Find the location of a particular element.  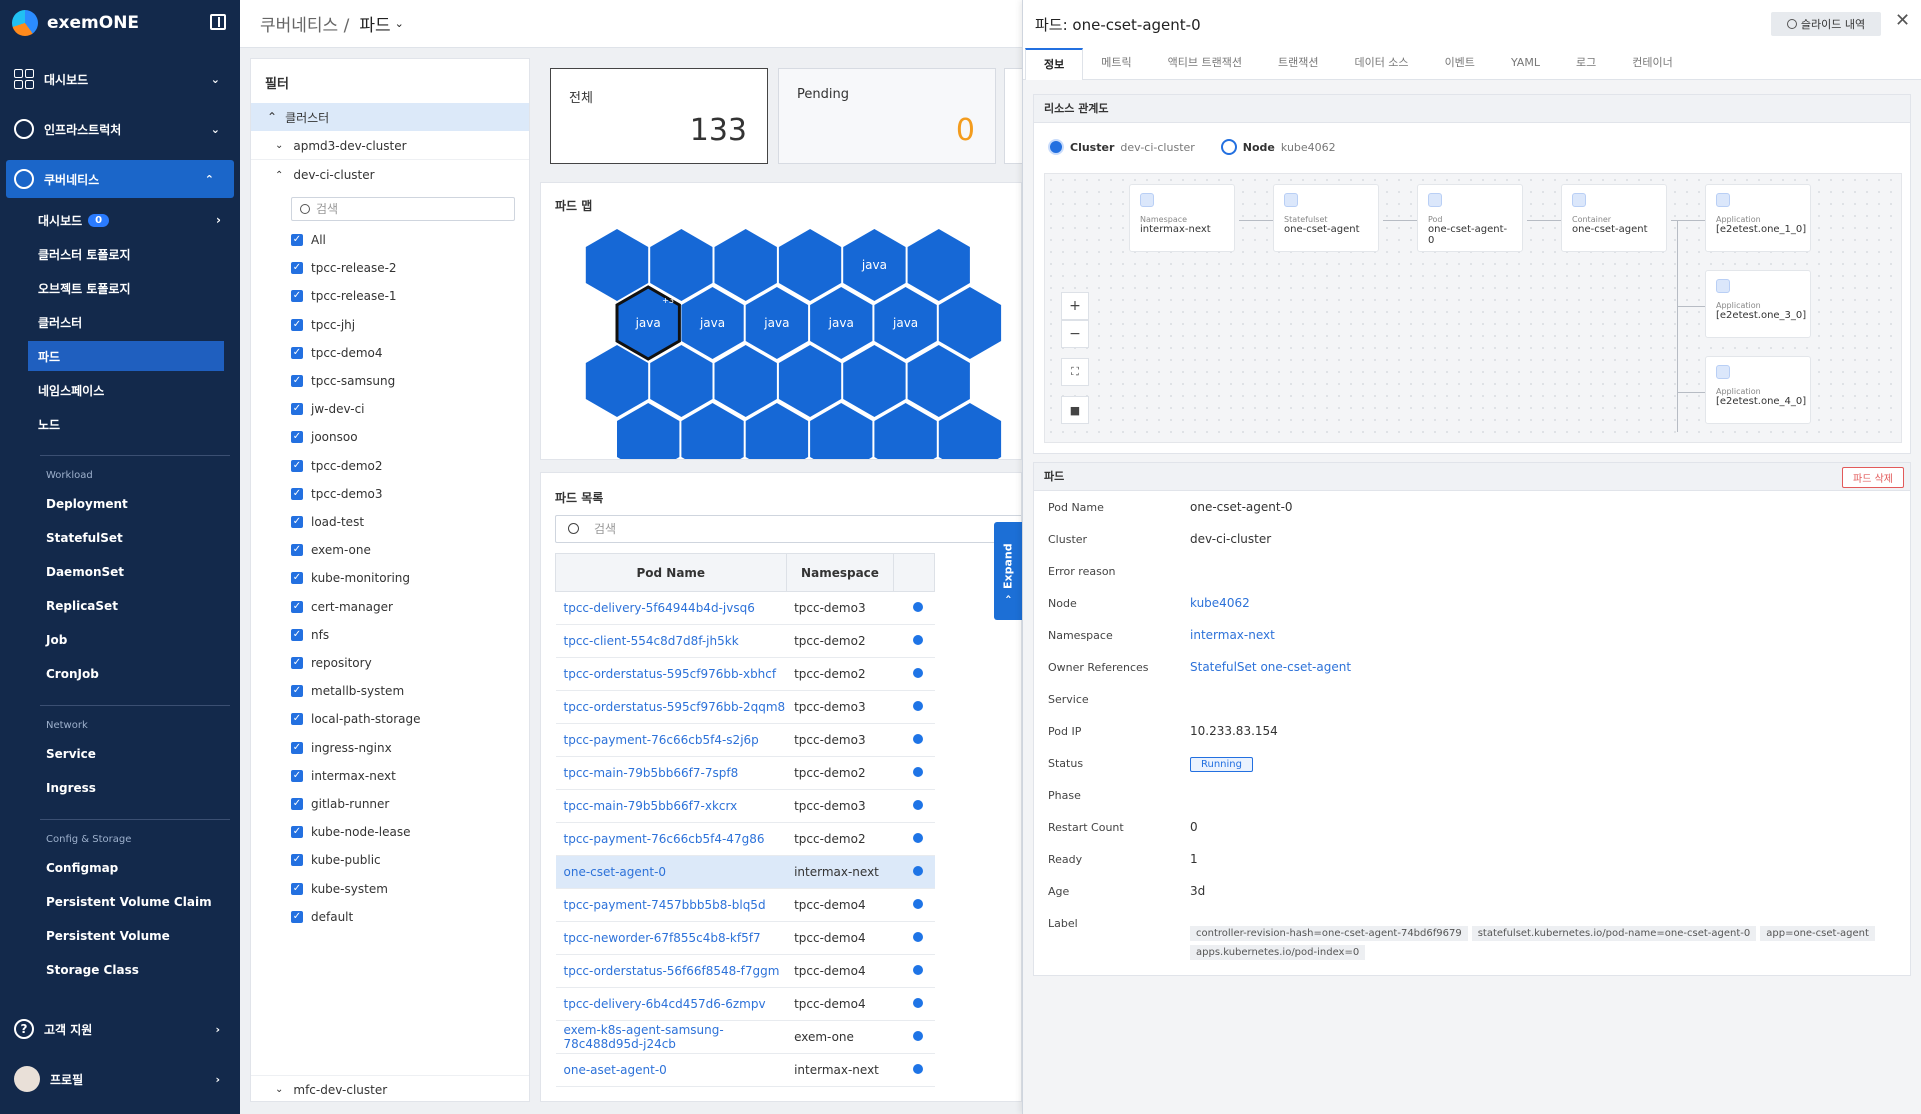

breadcrumb-parent: 쿠버네티스 / is located at coordinates (305, 26).